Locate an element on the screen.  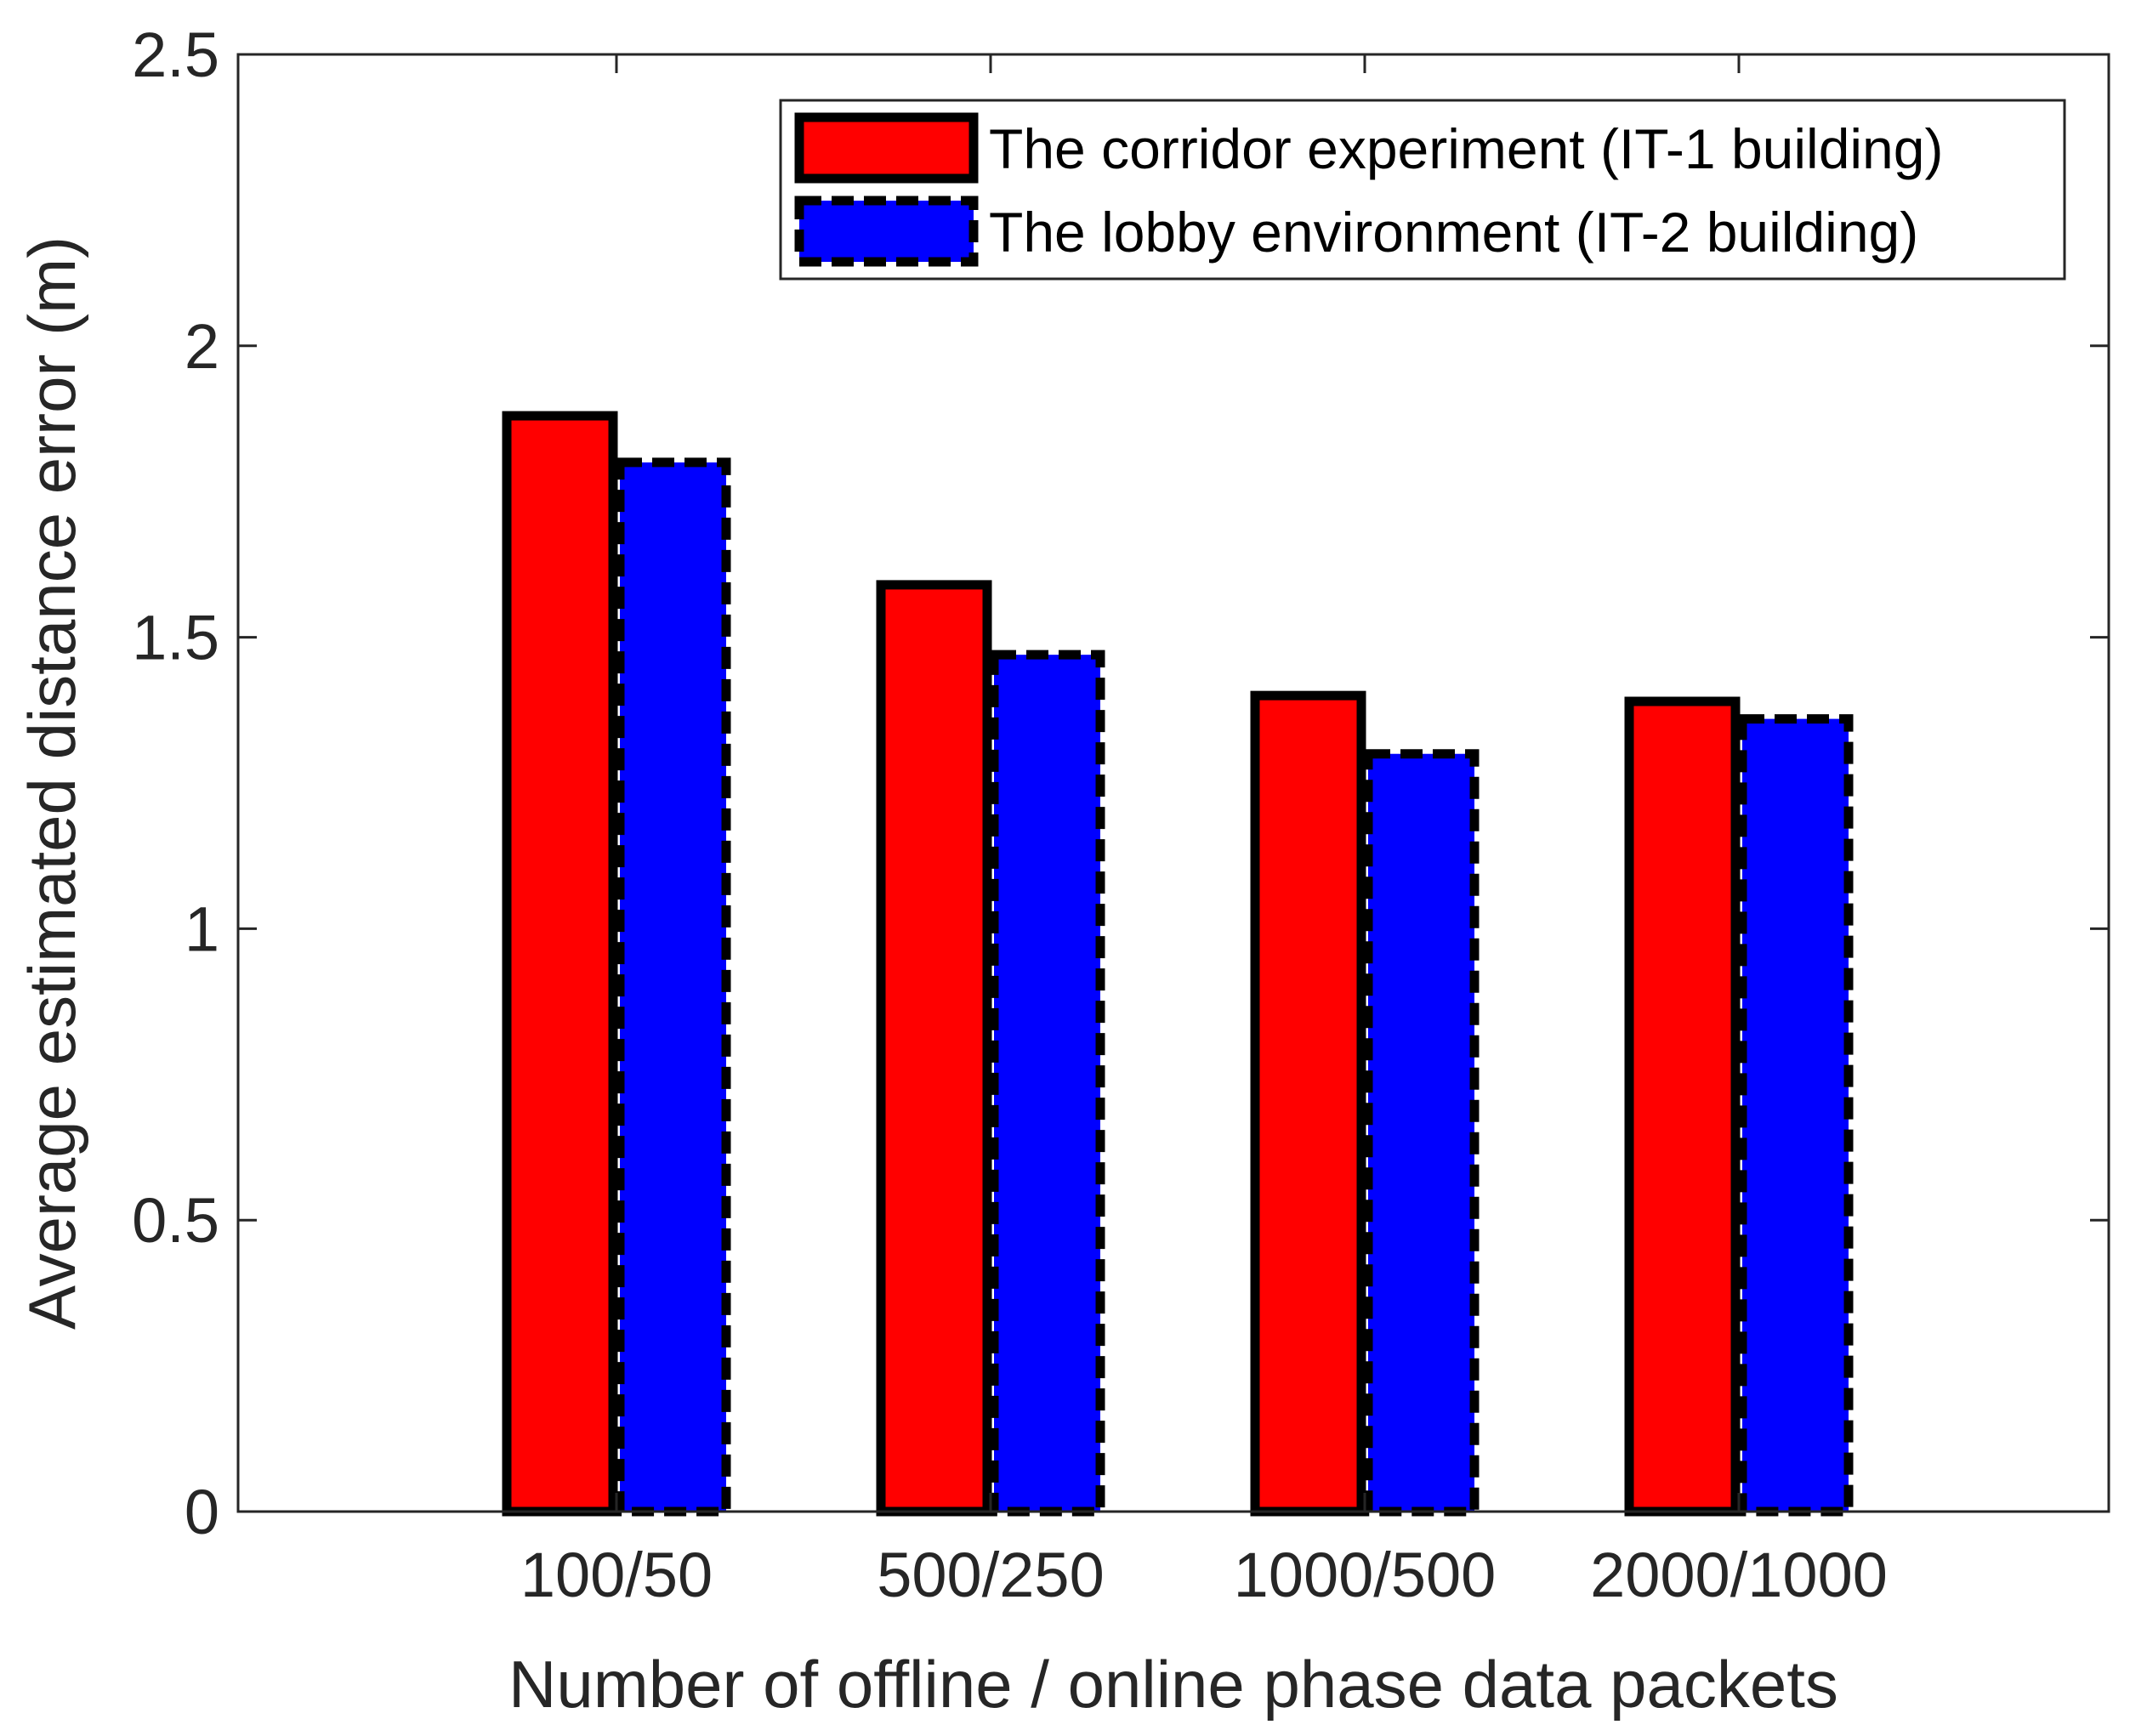
legend-swatch-corridor is located at coordinates (886, 148).